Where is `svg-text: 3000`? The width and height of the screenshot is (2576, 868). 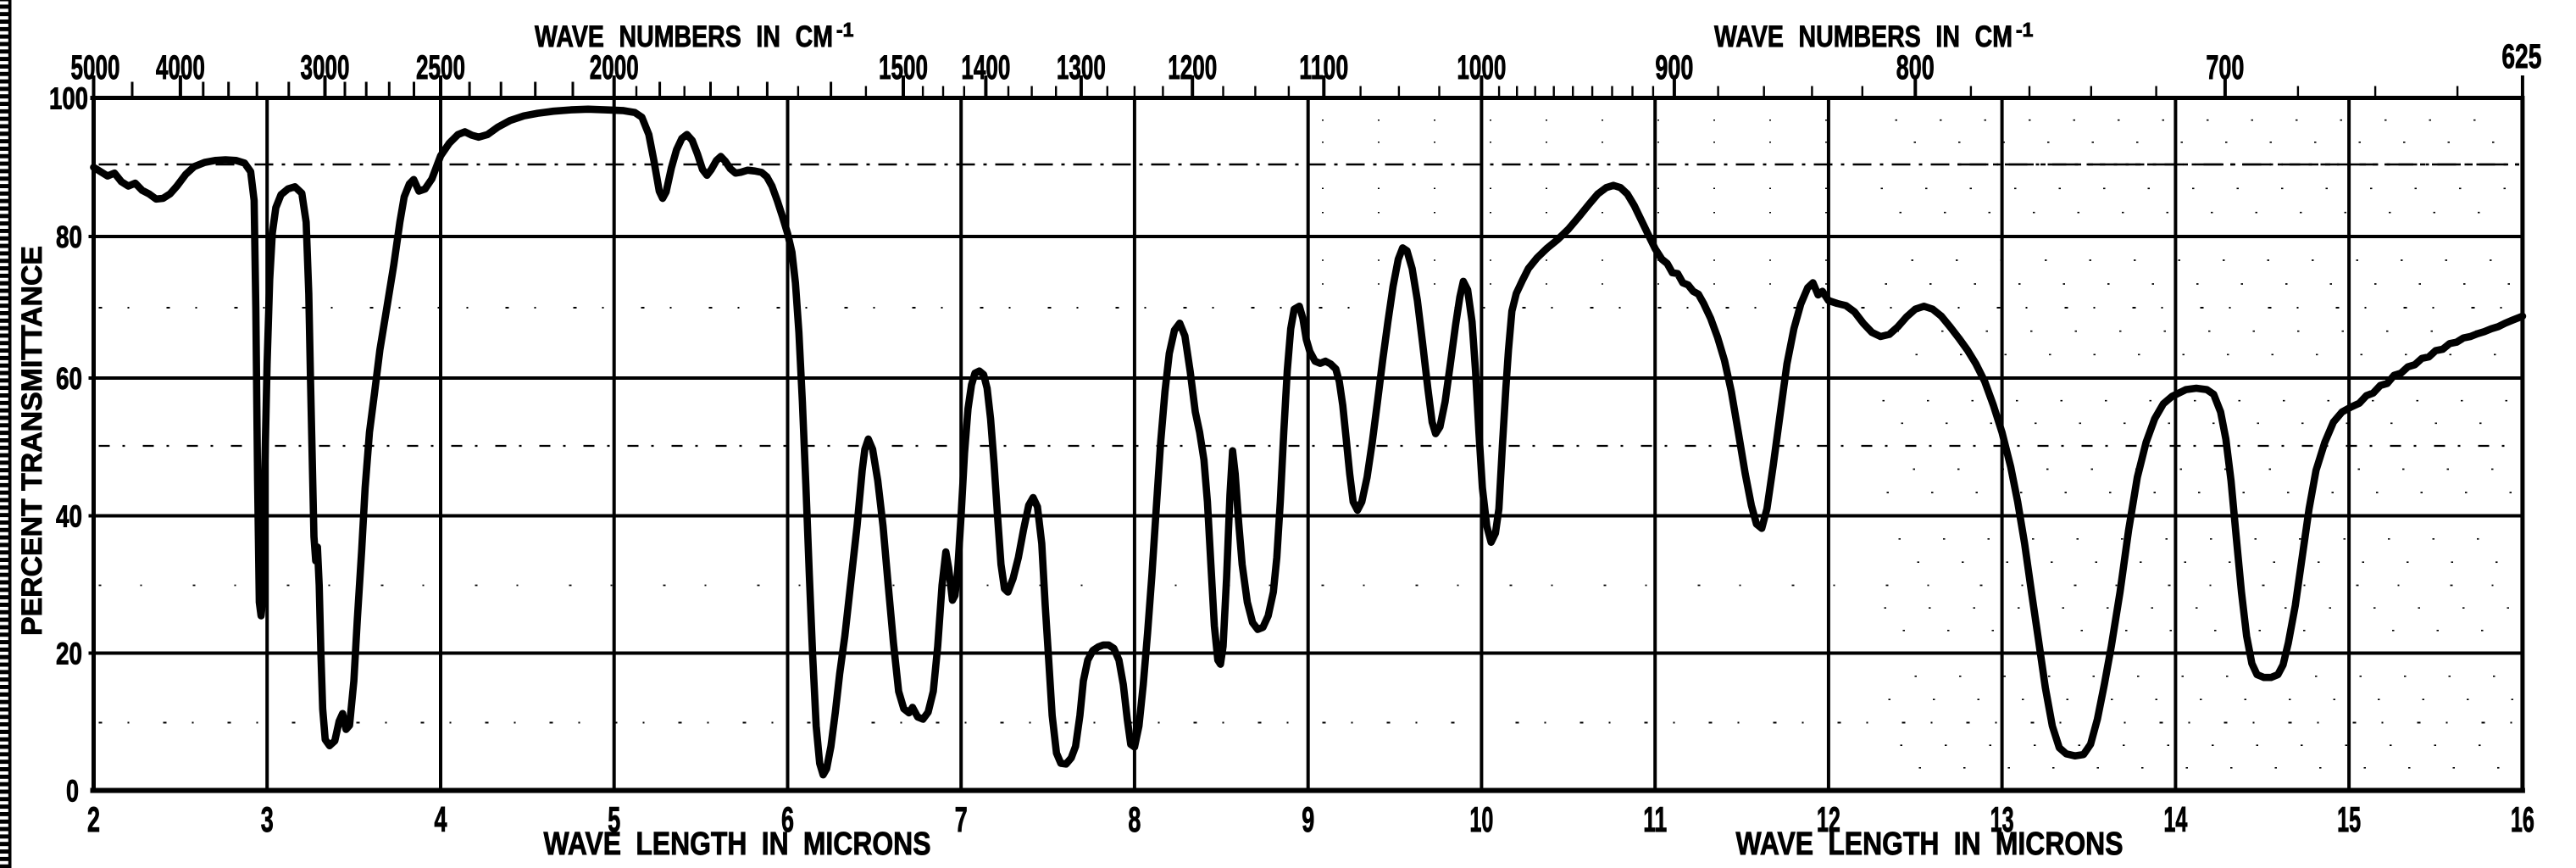
svg-text: 3000 is located at coordinates (325, 67).